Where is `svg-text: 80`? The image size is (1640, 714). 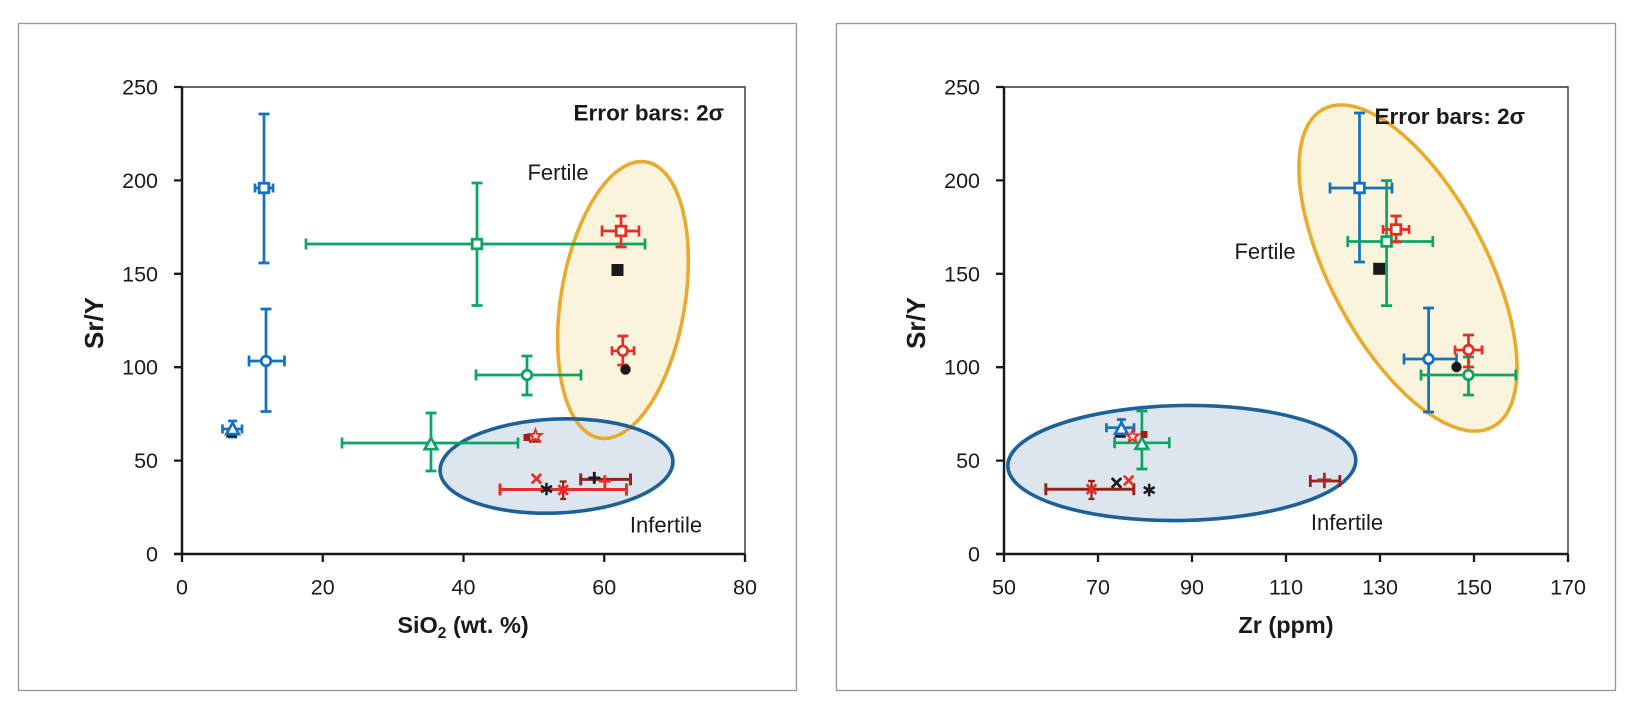
svg-text: 80 is located at coordinates (745, 588).